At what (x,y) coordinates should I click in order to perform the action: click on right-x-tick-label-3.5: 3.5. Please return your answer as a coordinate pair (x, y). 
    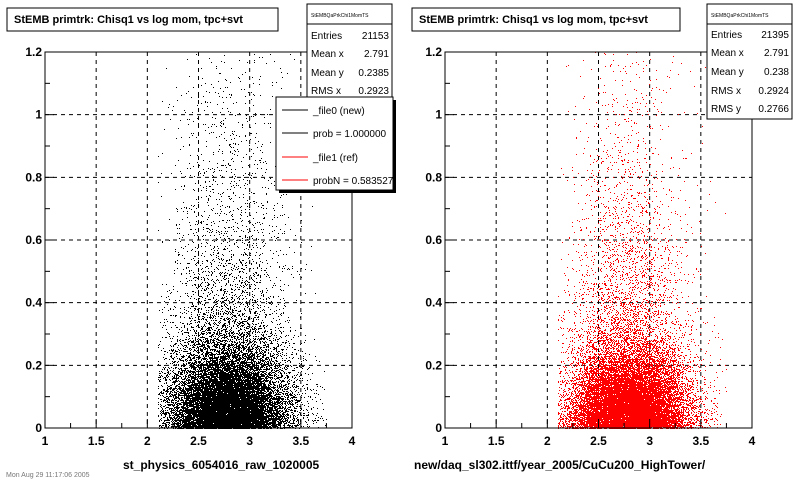
    Looking at the image, I should click on (700, 441).